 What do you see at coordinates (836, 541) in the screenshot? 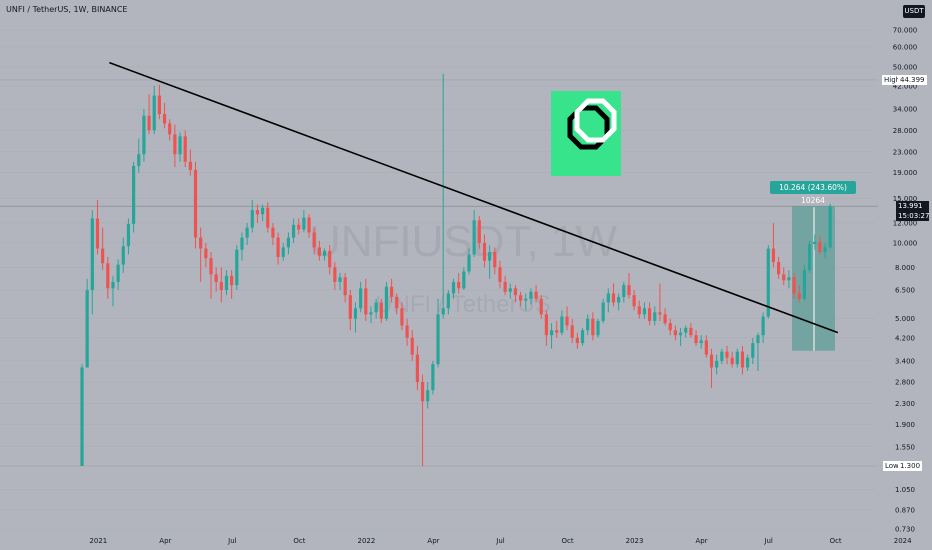
I see `time-tick: Oct` at bounding box center [836, 541].